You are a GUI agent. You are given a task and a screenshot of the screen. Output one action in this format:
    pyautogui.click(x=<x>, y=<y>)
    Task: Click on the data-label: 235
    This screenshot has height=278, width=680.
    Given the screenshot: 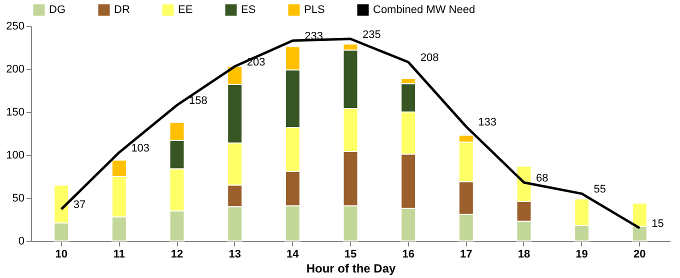 What is the action you would take?
    pyautogui.click(x=371, y=34)
    